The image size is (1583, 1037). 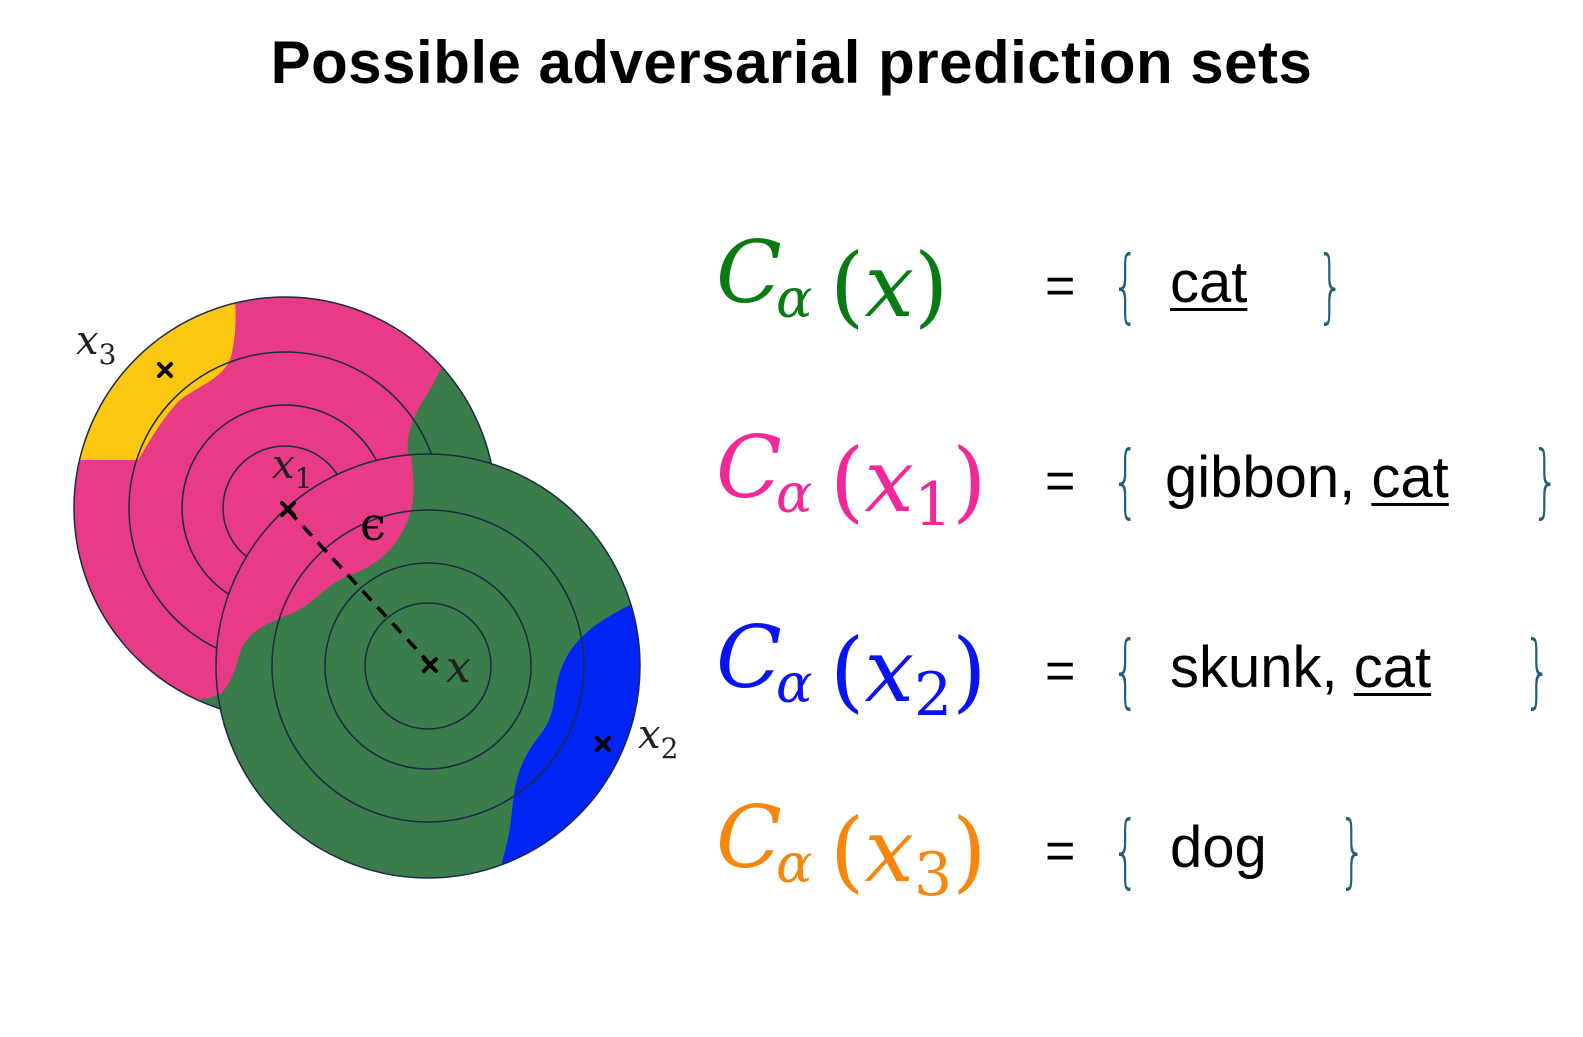 What do you see at coordinates (458, 667) in the screenshot?
I see `x-label: x` at bounding box center [458, 667].